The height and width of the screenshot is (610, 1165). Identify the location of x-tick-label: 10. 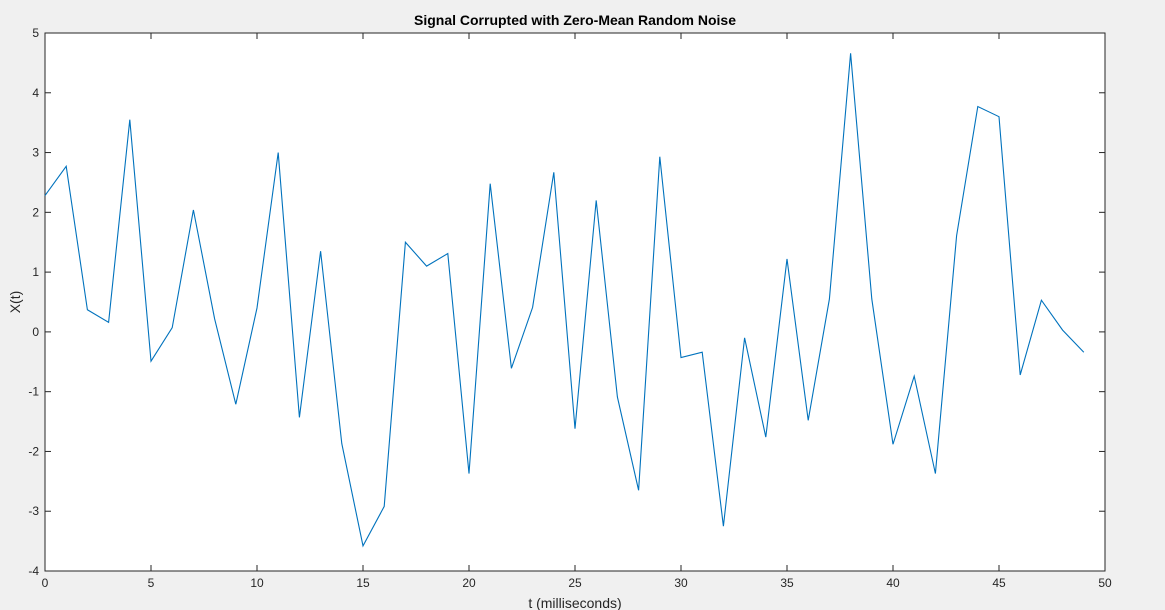
(257, 583).